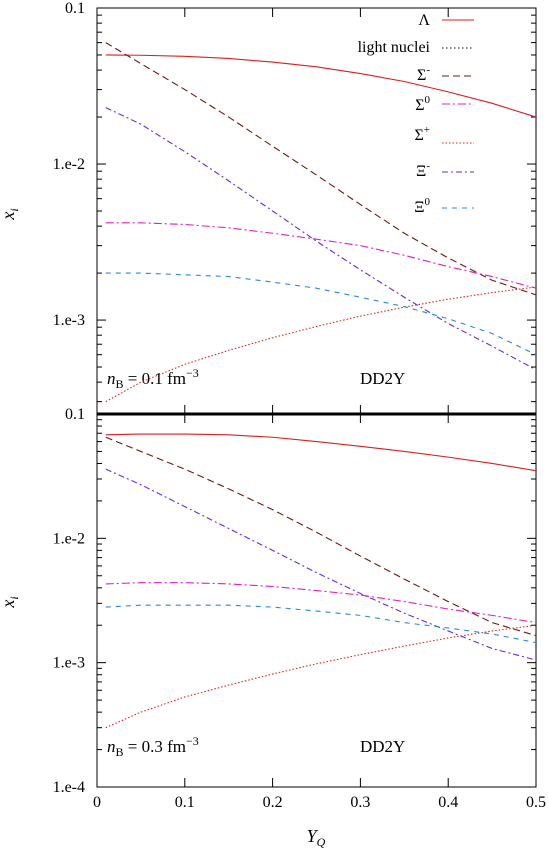 The image size is (548, 852). What do you see at coordinates (273, 802) in the screenshot?
I see `x-tick-label: 0.2` at bounding box center [273, 802].